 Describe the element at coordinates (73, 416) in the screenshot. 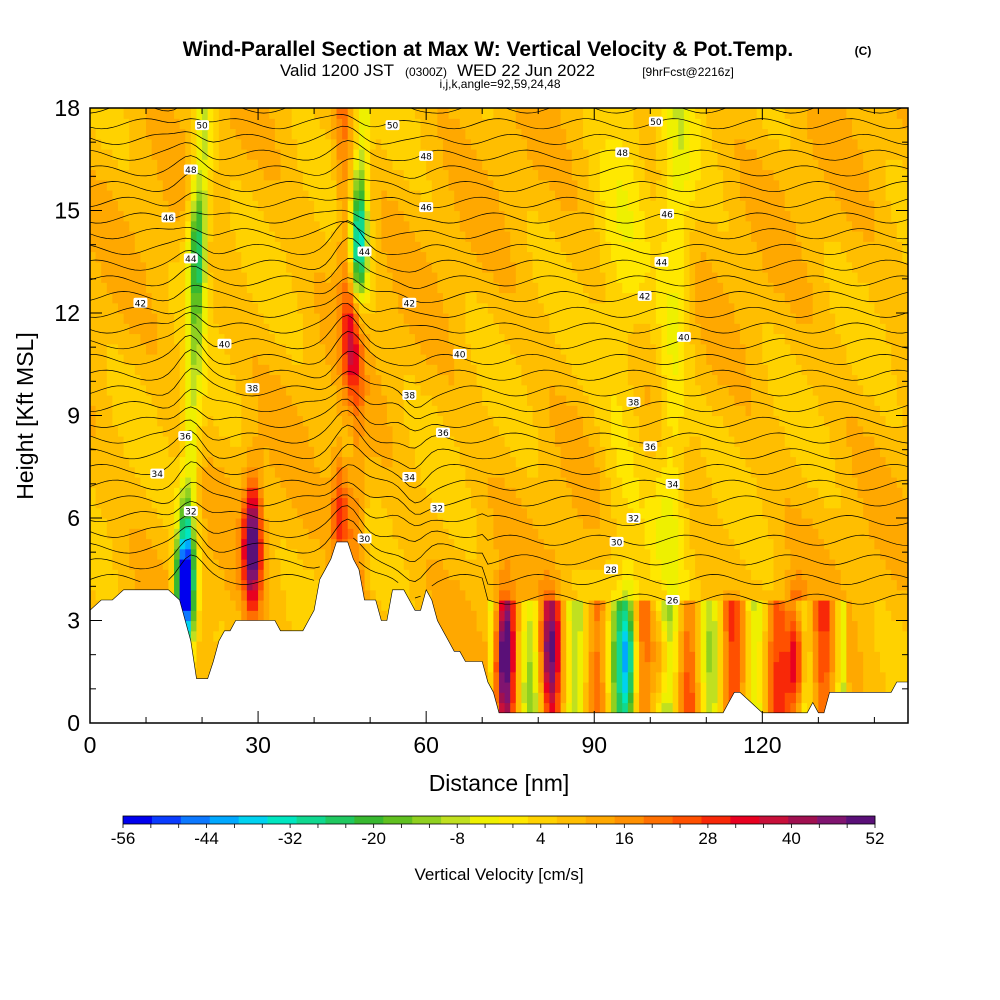

I see `y-tick-label: 9` at that location.